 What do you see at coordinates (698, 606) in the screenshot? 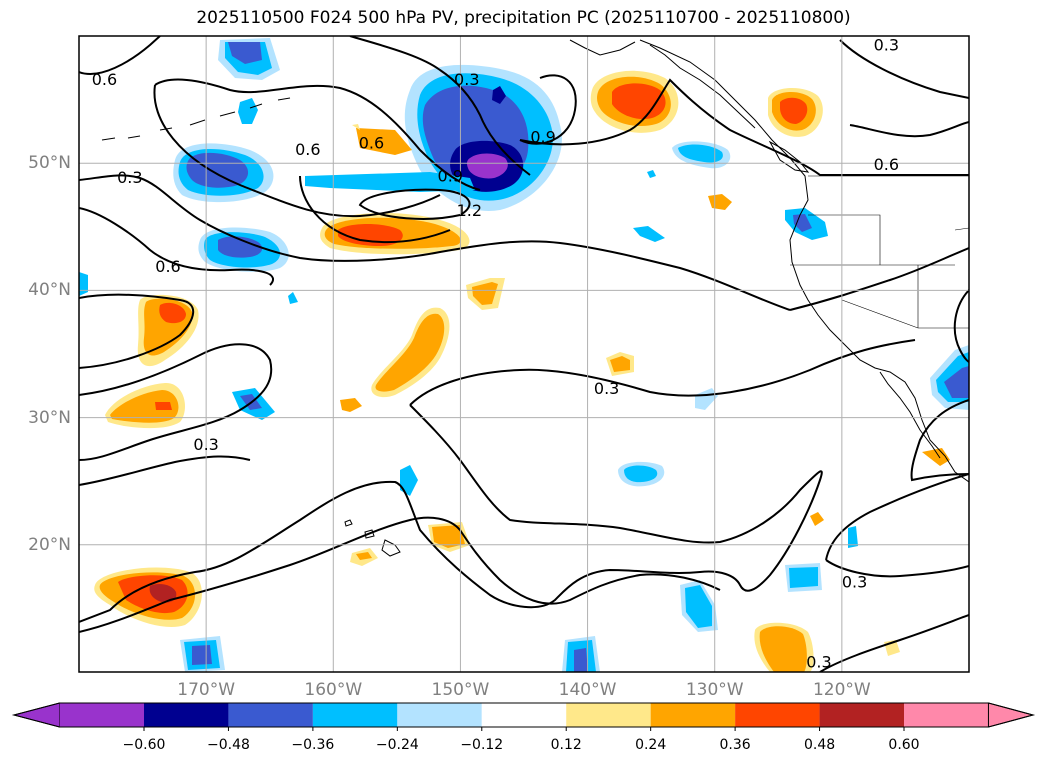
I see `precip-negative-s-1b` at bounding box center [698, 606].